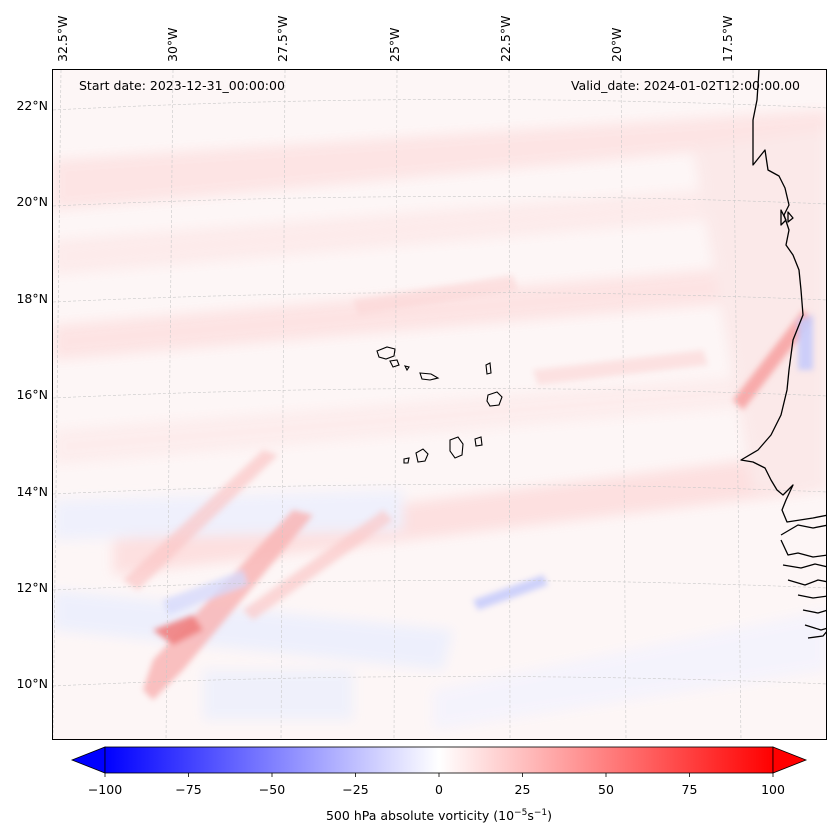  I want to click on colorbar-tick-label: 50, so click(606, 789).